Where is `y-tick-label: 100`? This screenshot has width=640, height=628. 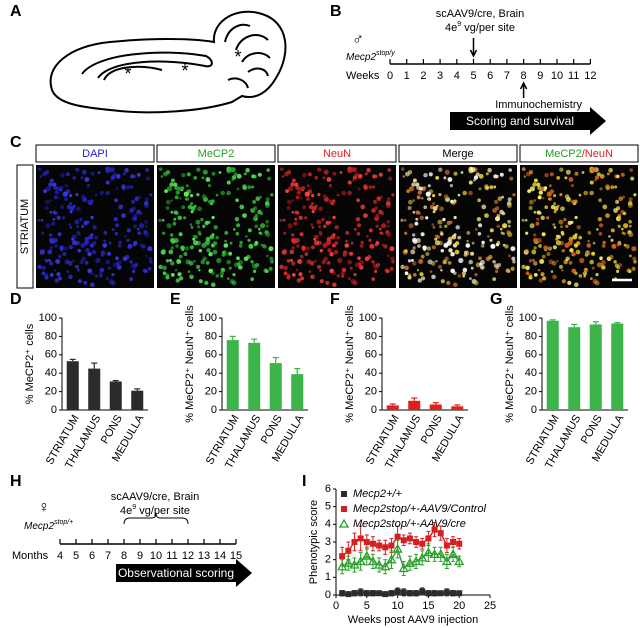 y-tick-label: 100 is located at coordinates (48, 318).